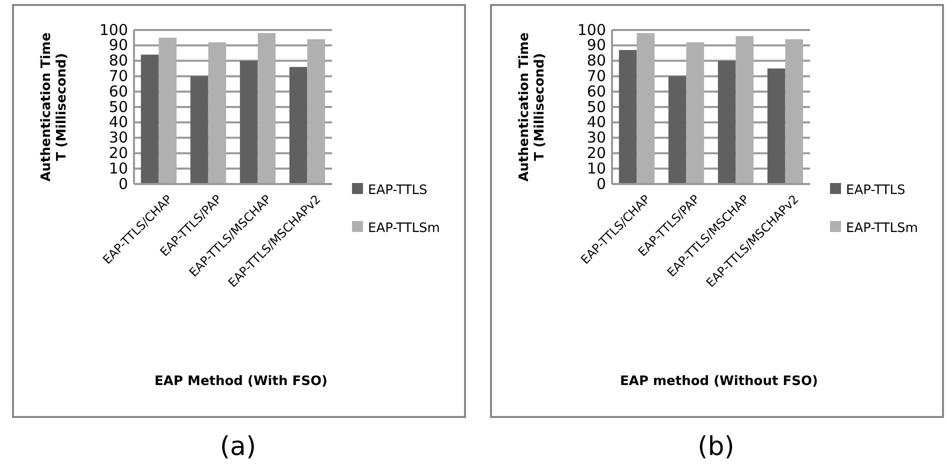  Describe the element at coordinates (241, 381) in the screenshot. I see `x-axis-title: EAP Method (With FSO)` at that location.